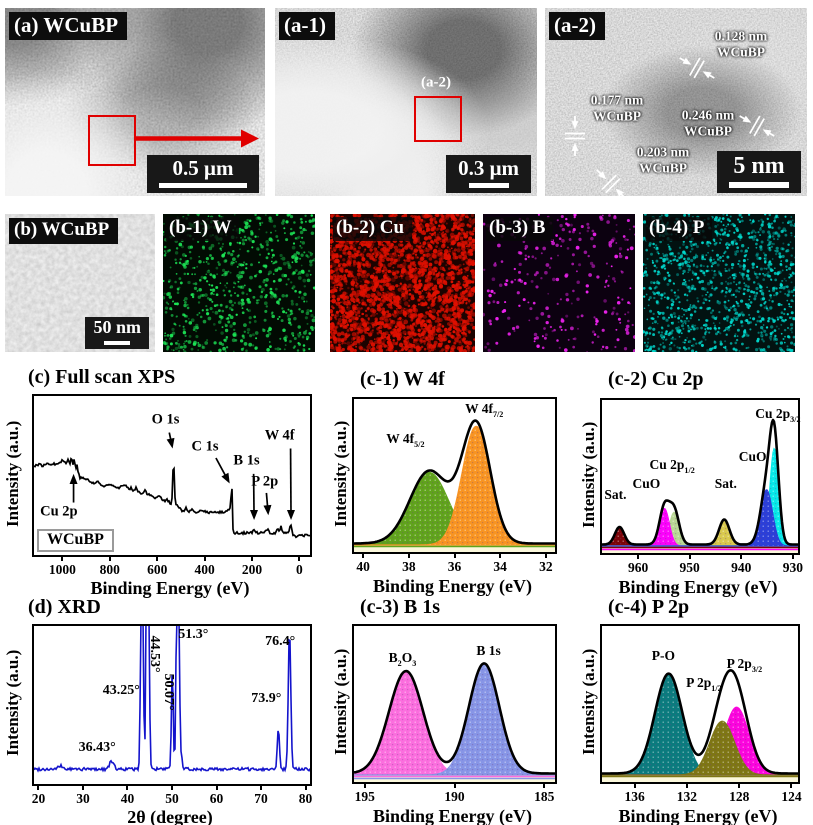  What do you see at coordinates (279, 435) in the screenshot?
I see `element-peak-label: W 4f` at bounding box center [279, 435].